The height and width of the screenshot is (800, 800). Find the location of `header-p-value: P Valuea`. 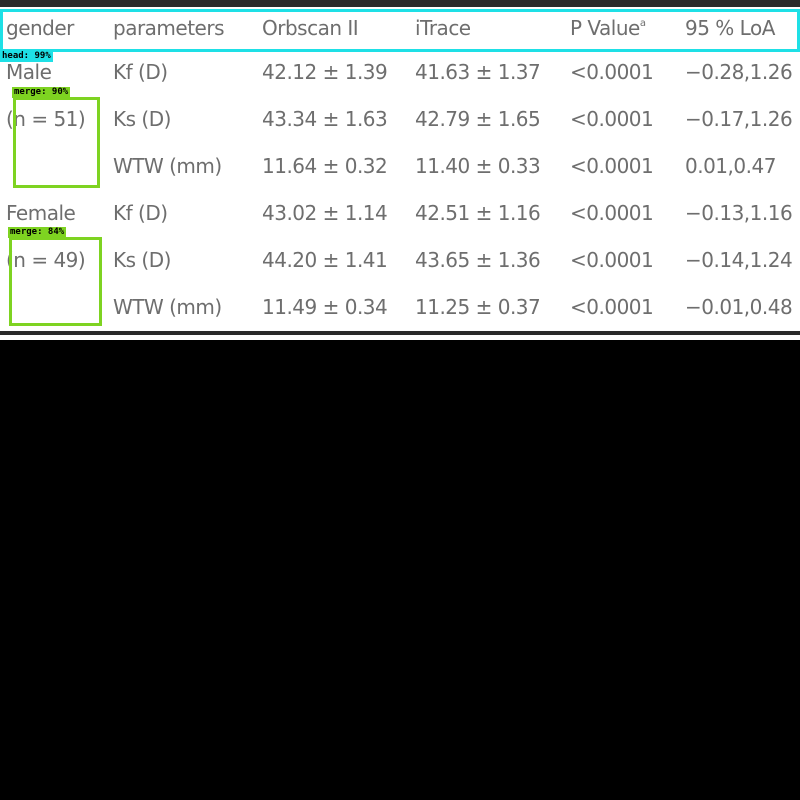

header-p-value: P Valuea is located at coordinates (608, 28).